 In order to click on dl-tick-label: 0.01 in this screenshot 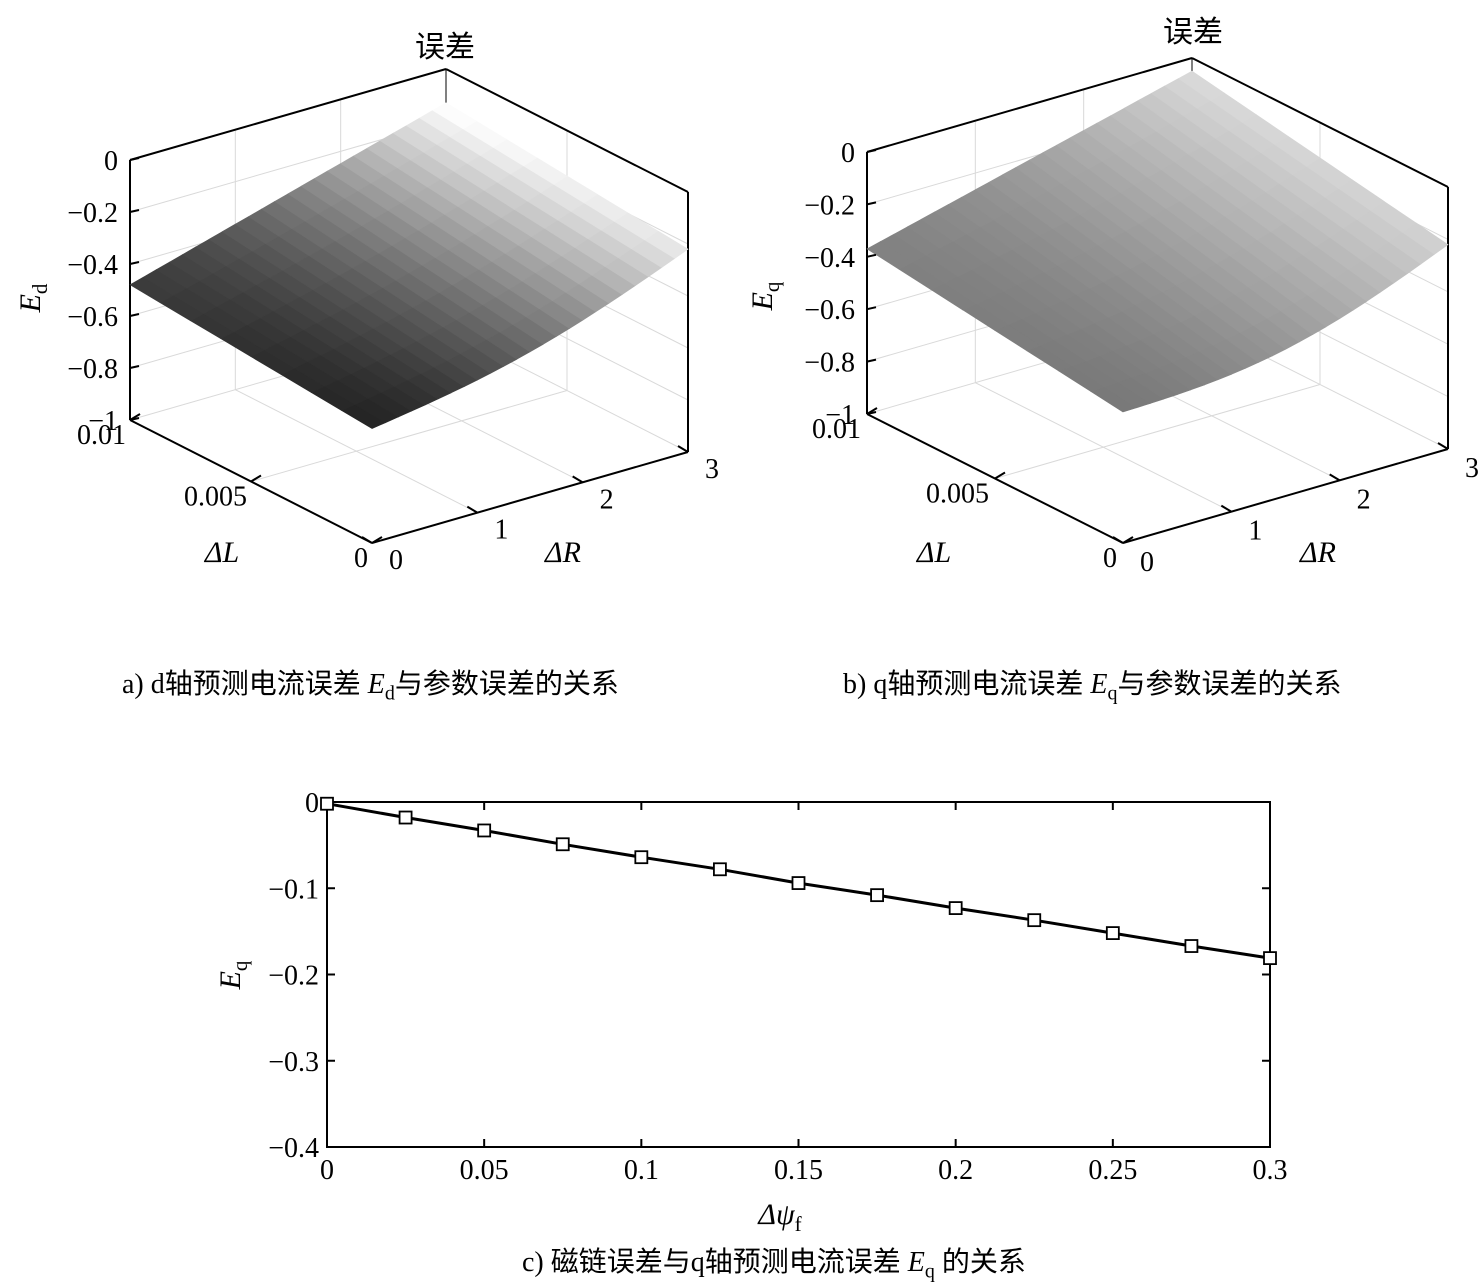, I will do `click(101, 435)`.